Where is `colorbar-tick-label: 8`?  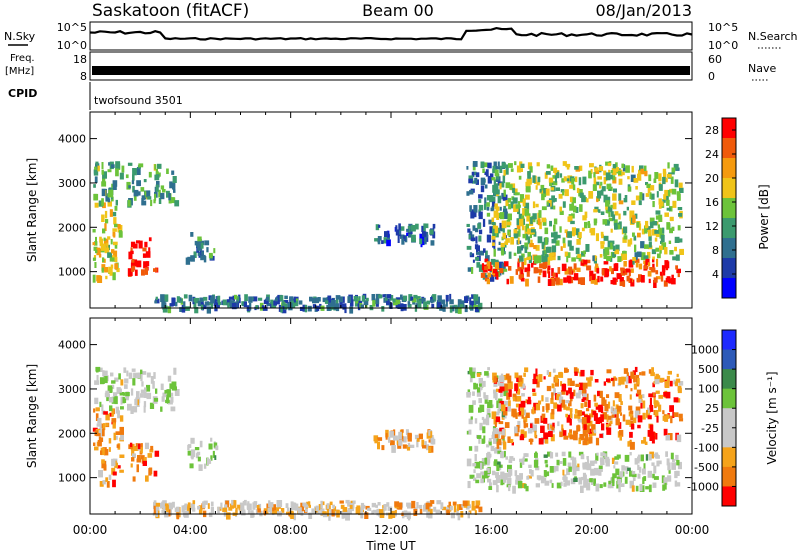 colorbar-tick-label: 8 is located at coordinates (715, 250).